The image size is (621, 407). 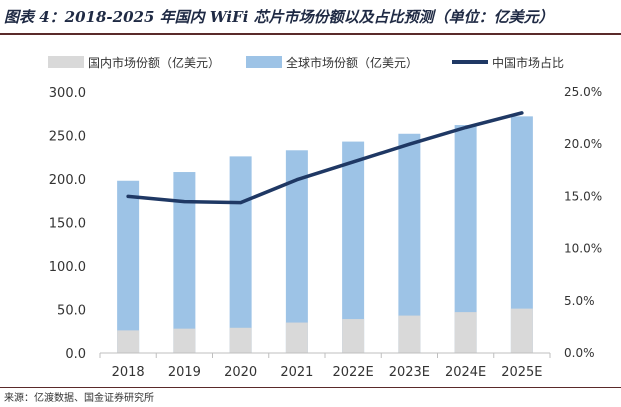 I want to click on x-tick-label-2021: 2021, so click(x=296, y=372).